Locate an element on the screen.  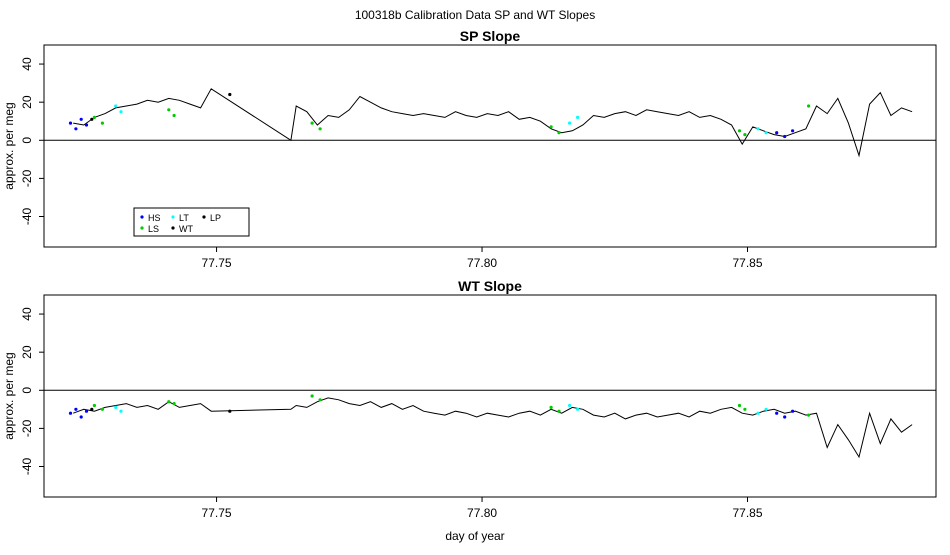
legend-box is located at coordinates (191, 222).